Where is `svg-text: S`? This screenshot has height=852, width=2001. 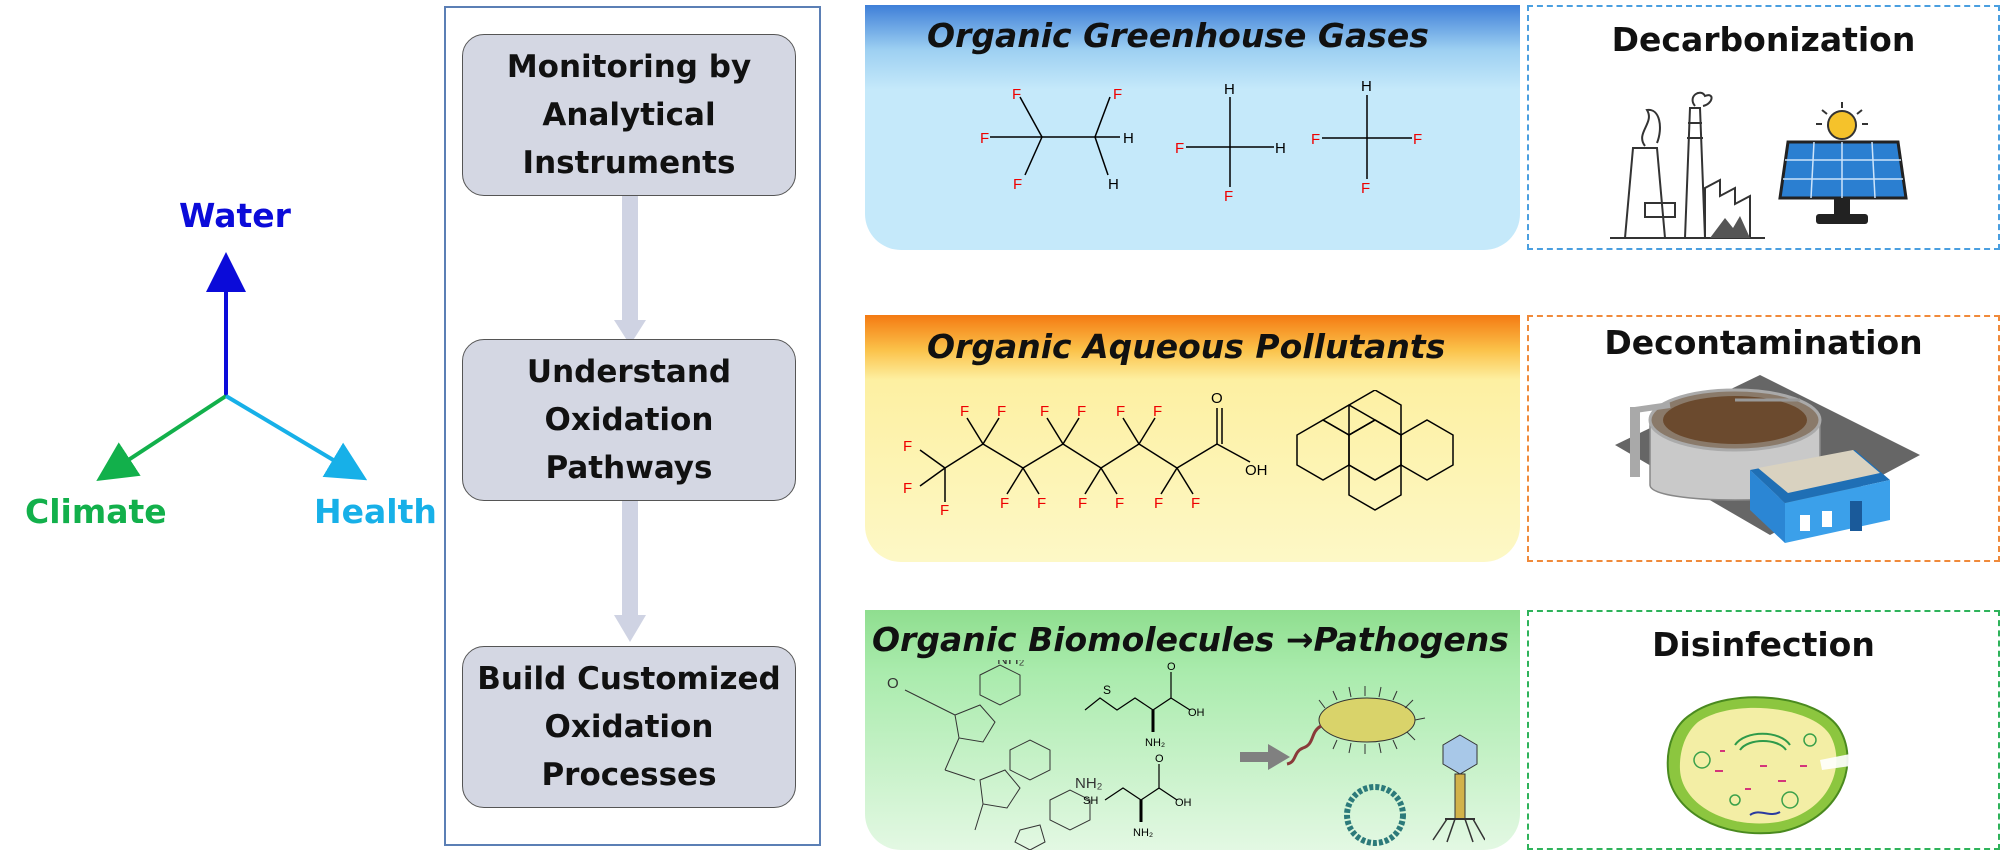
svg-text: S is located at coordinates (1107, 690).